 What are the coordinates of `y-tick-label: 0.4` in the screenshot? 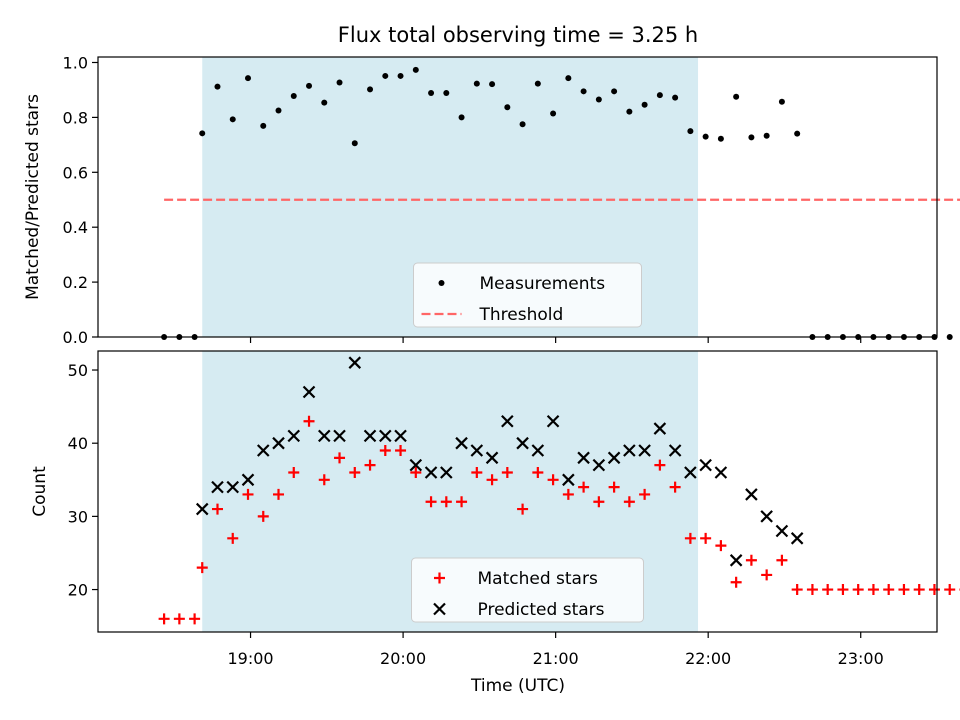 It's located at (75, 227).